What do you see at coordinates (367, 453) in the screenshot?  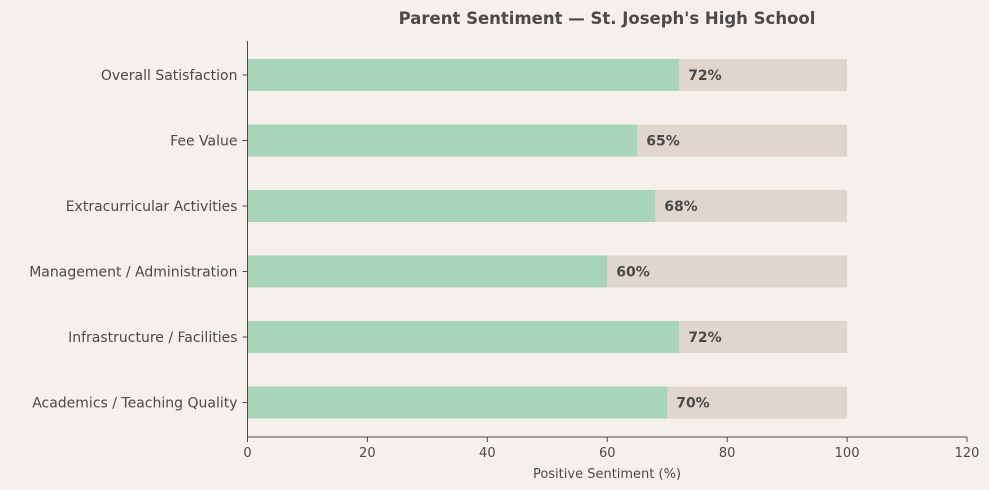 I see `x-tick-label-20: 20` at bounding box center [367, 453].